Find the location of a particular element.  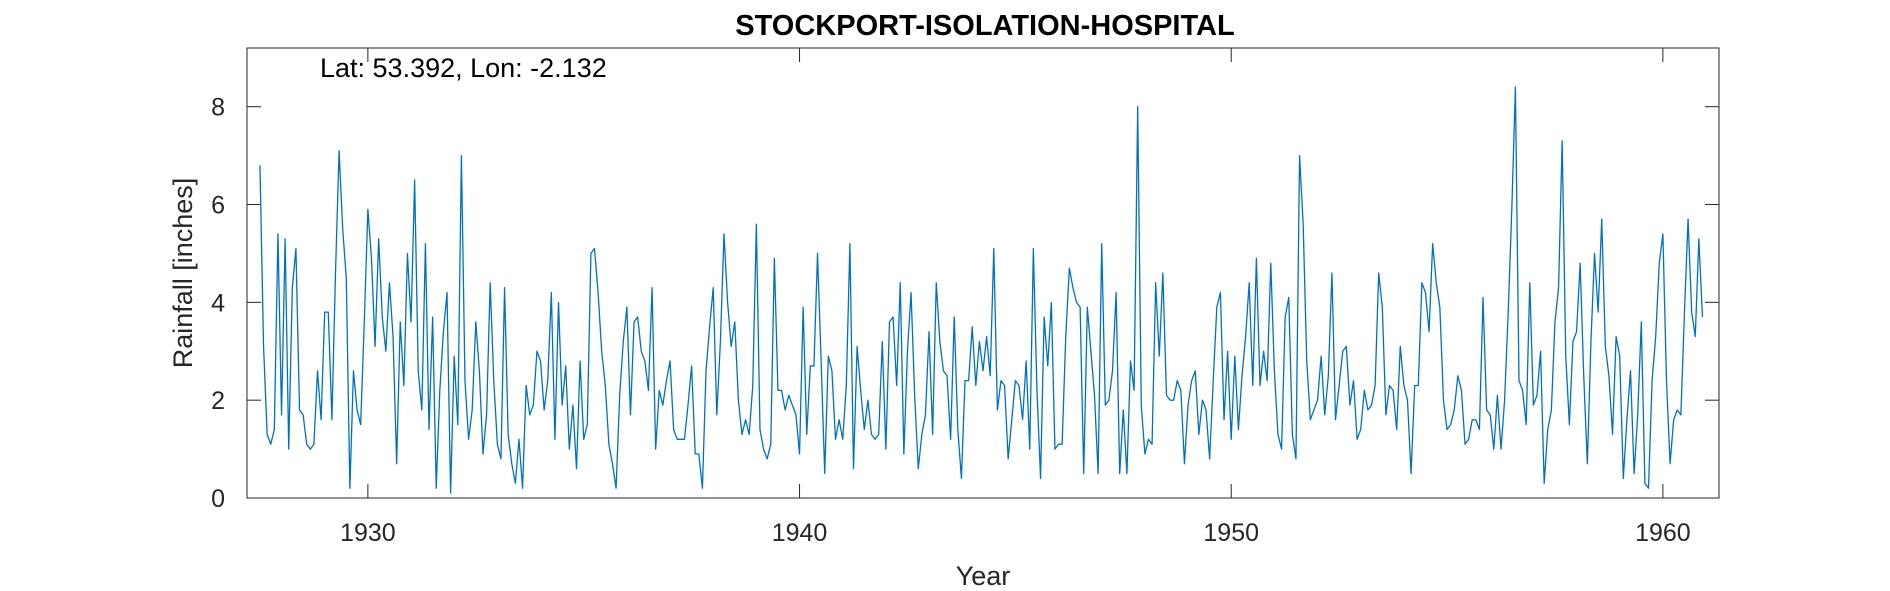

x-tick-label: 1950 is located at coordinates (1231, 533).